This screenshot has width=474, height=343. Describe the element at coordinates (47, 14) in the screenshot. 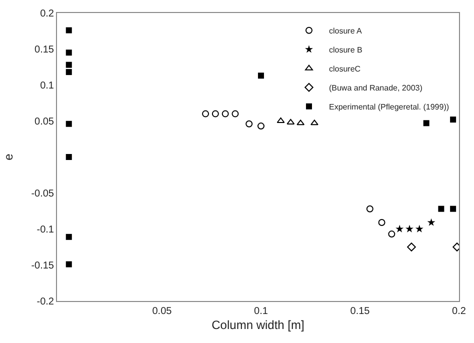

I see `y-tick-label: 0.2` at that location.